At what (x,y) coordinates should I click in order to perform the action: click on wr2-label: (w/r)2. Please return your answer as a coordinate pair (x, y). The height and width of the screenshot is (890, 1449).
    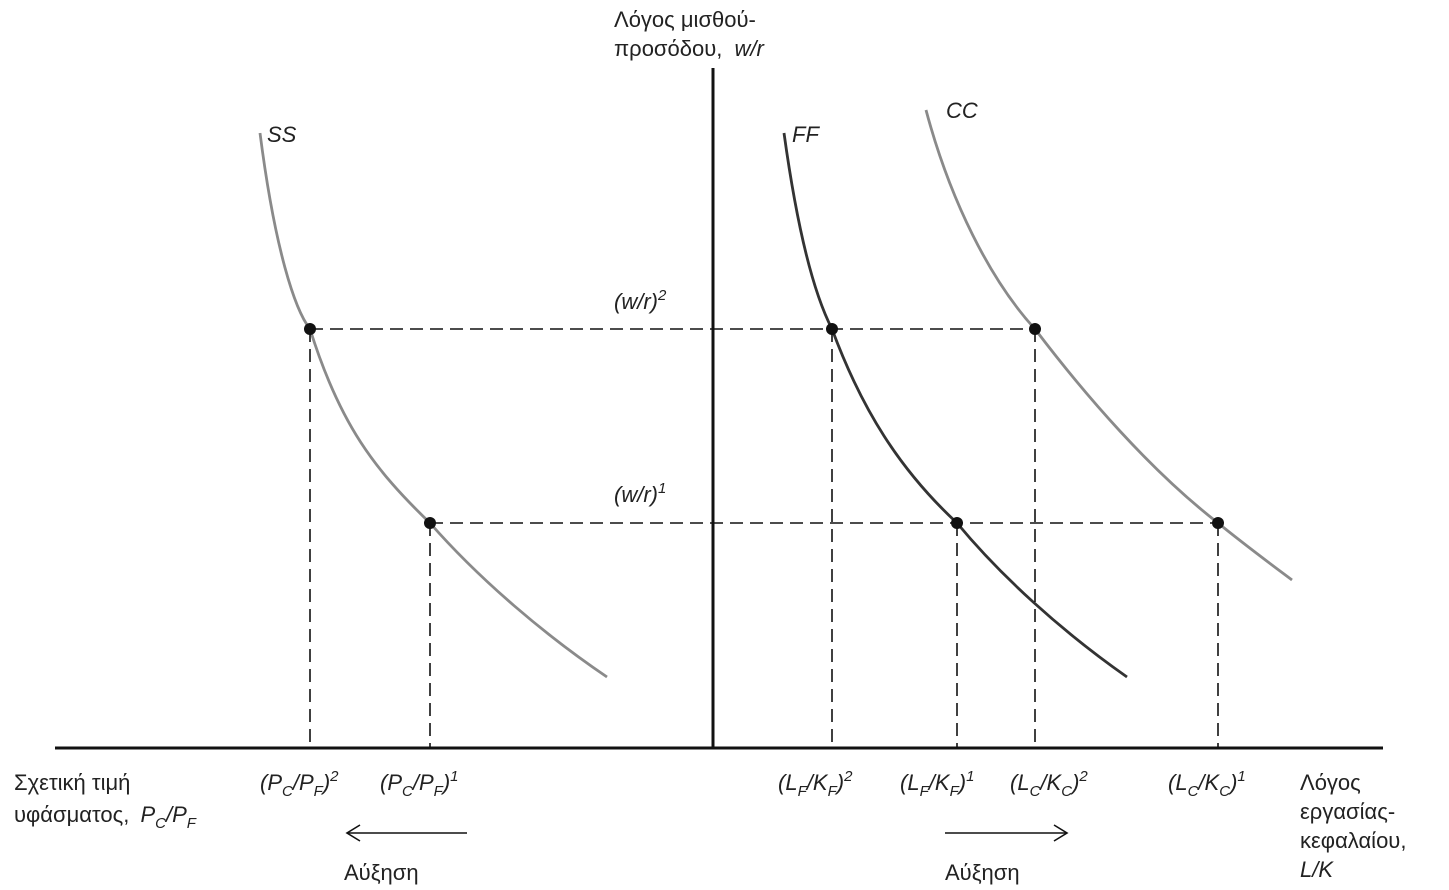
    Looking at the image, I should click on (640, 300).